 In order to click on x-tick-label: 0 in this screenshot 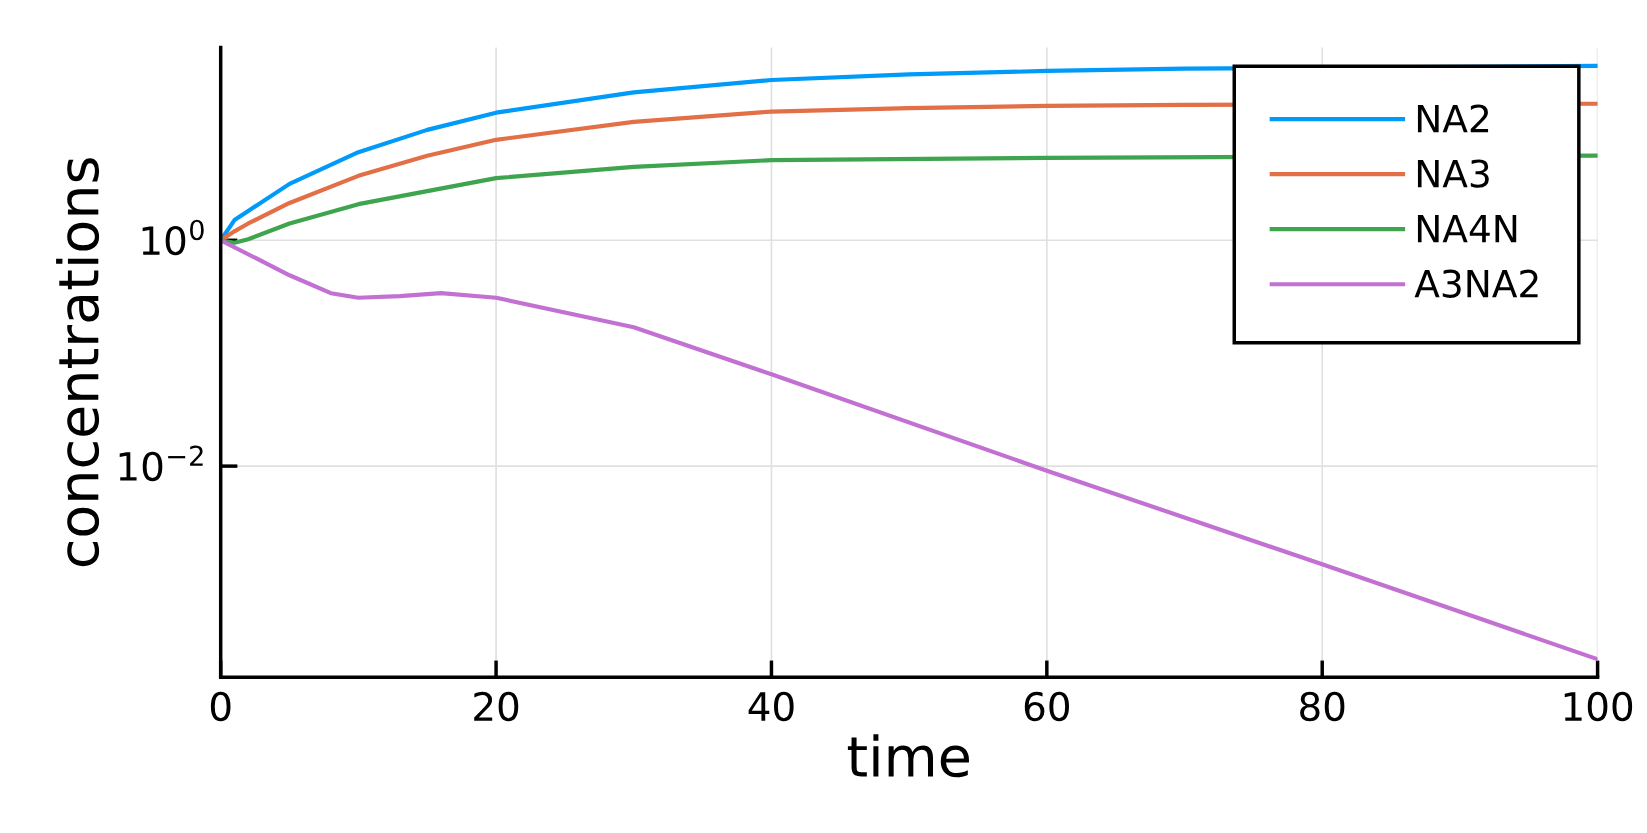, I will do `click(220, 706)`.